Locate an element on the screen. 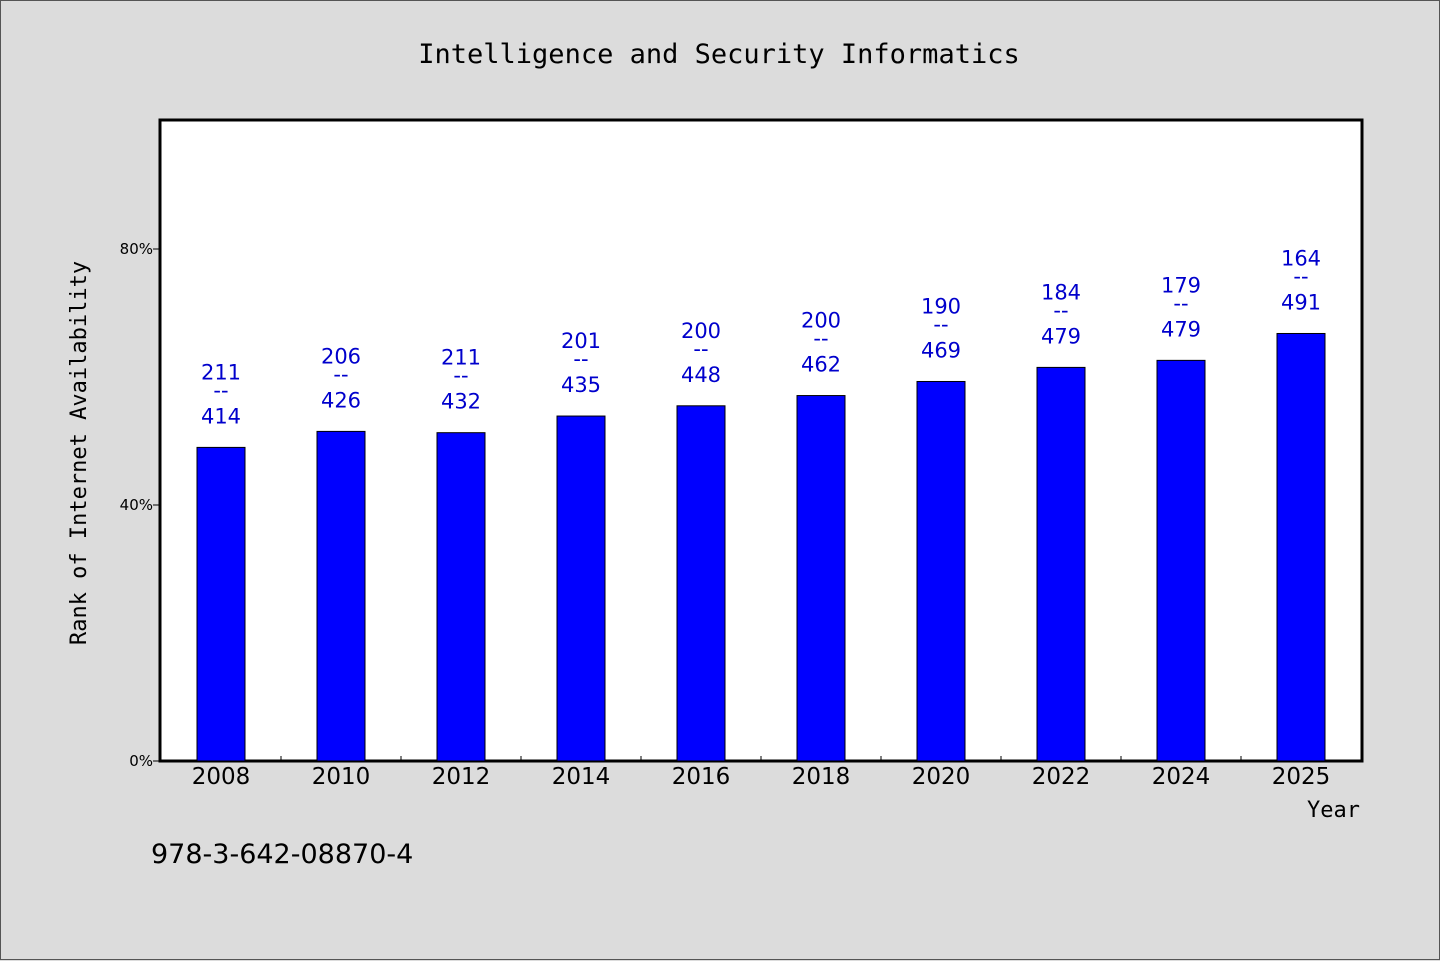  bar-2012 is located at coordinates (461, 597).